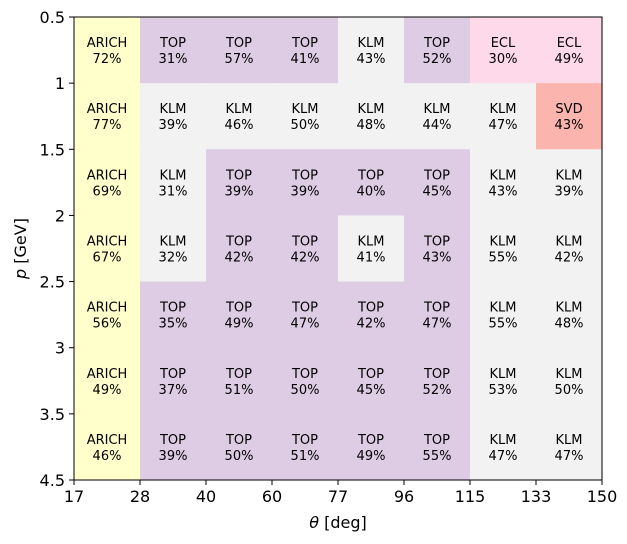 The image size is (627, 544). What do you see at coordinates (345, 522) in the screenshot?
I see `x-axis-unit: [deg]` at bounding box center [345, 522].